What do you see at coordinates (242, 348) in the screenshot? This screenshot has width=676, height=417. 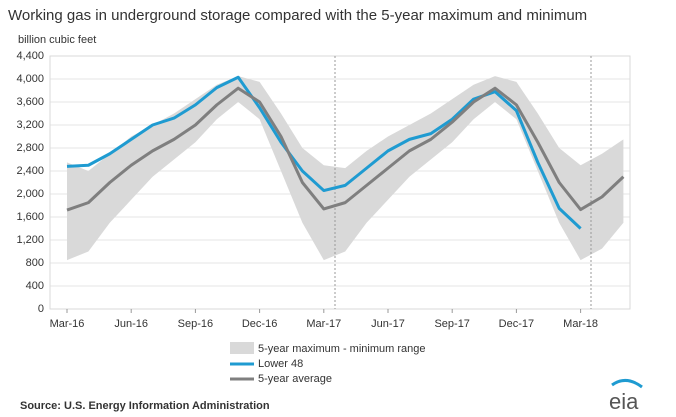 I see `legend-swatch` at bounding box center [242, 348].